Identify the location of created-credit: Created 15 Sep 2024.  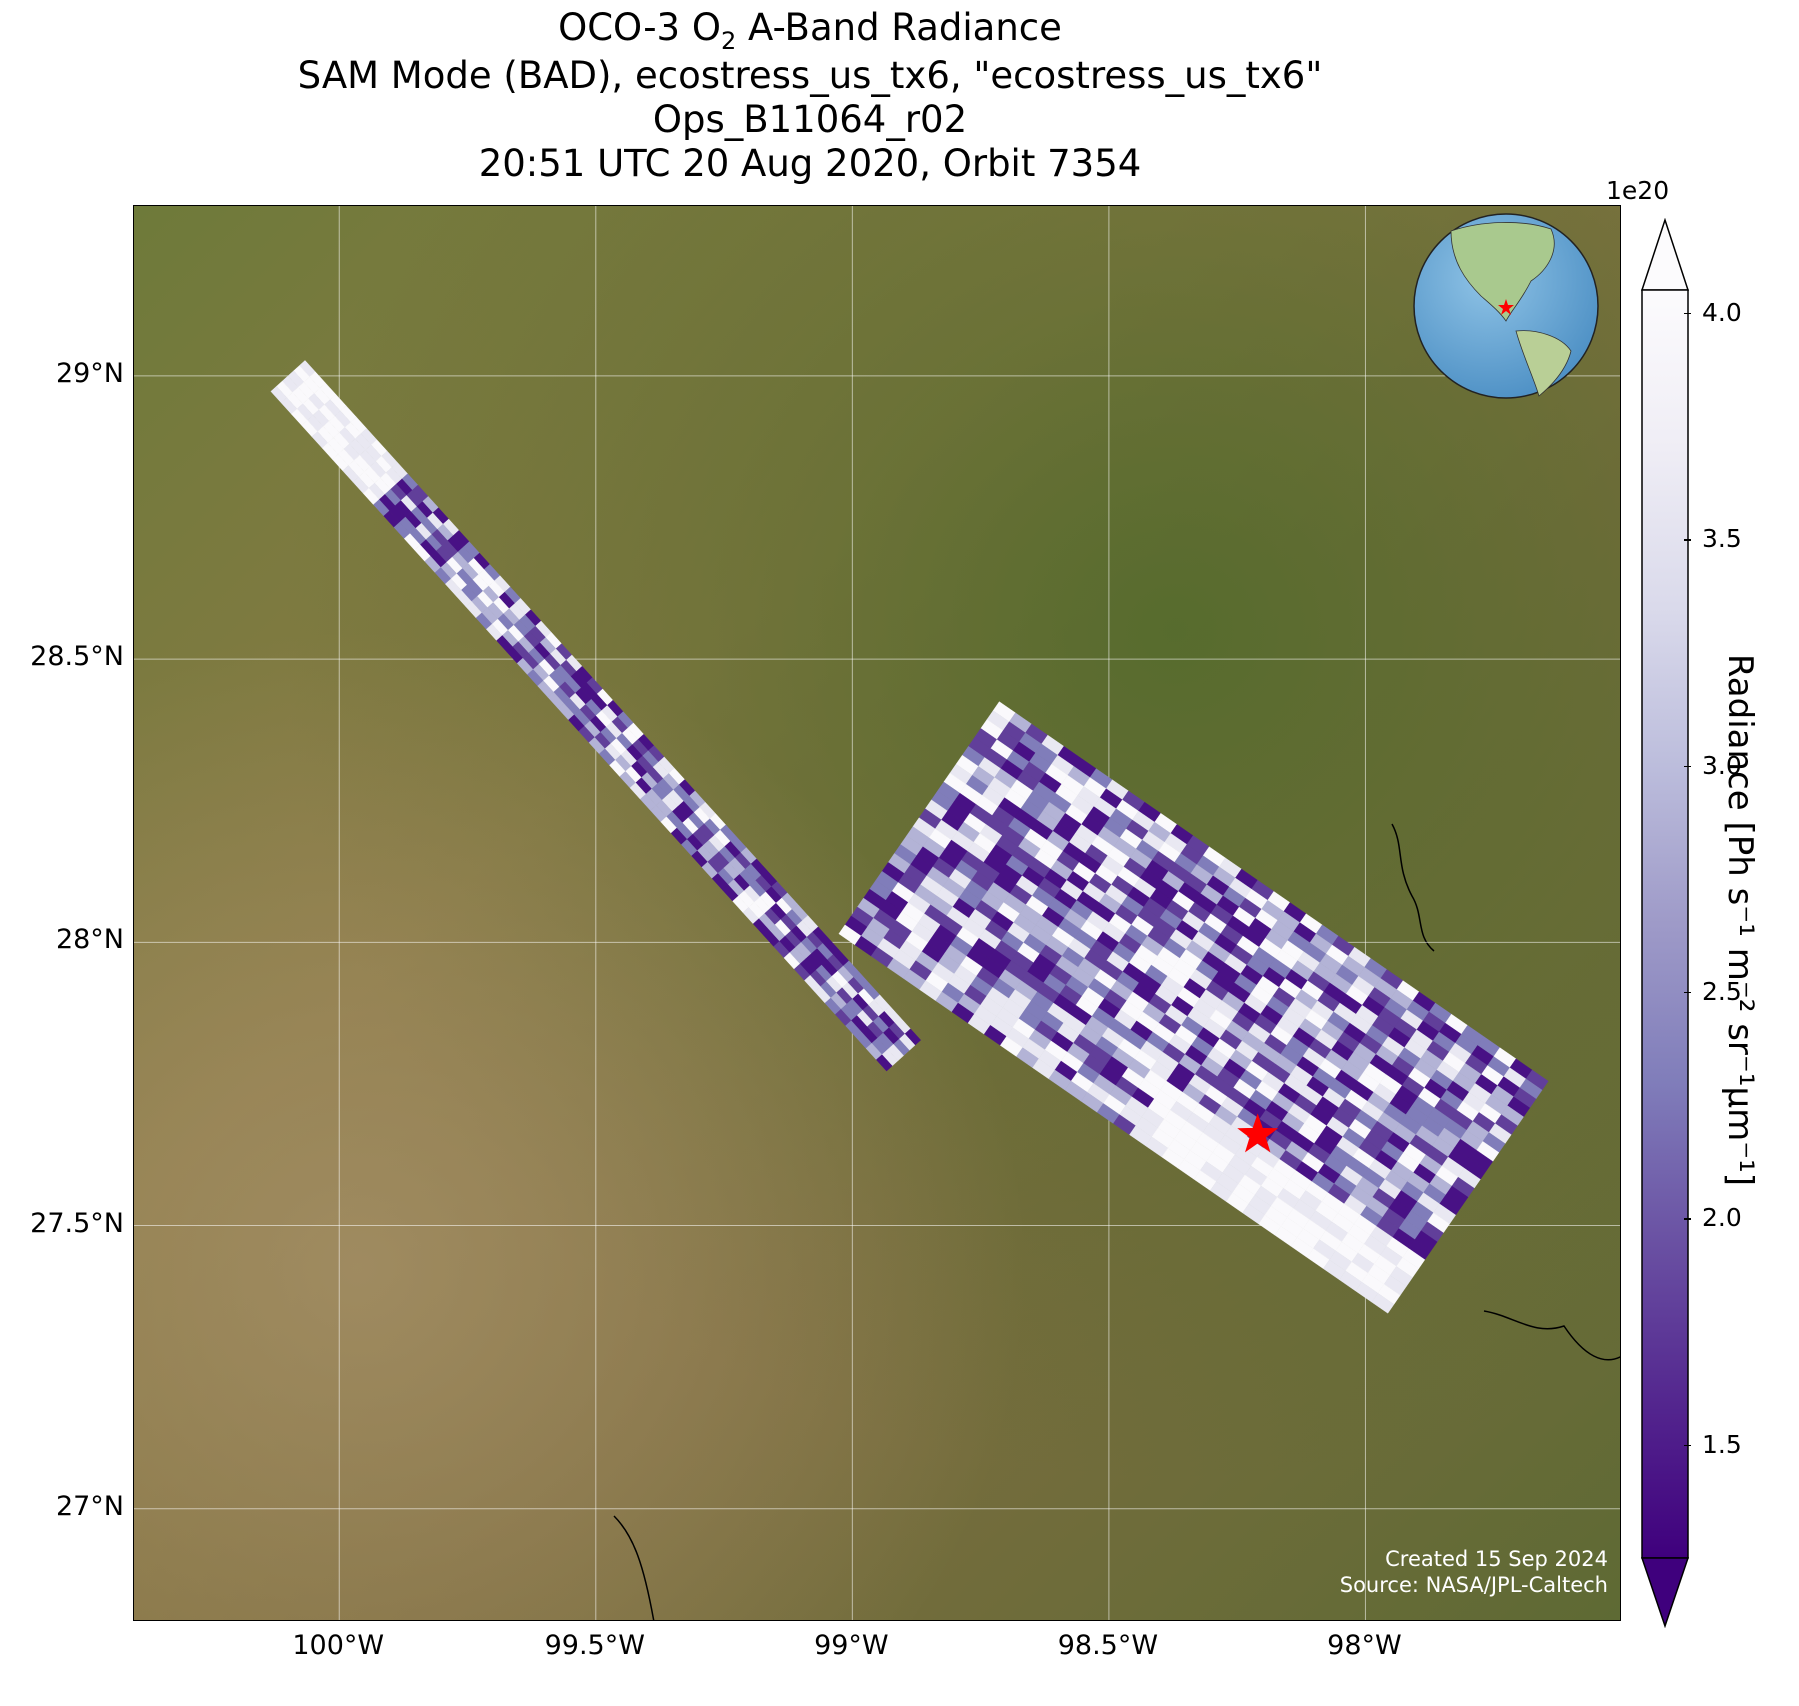
(1496, 1559).